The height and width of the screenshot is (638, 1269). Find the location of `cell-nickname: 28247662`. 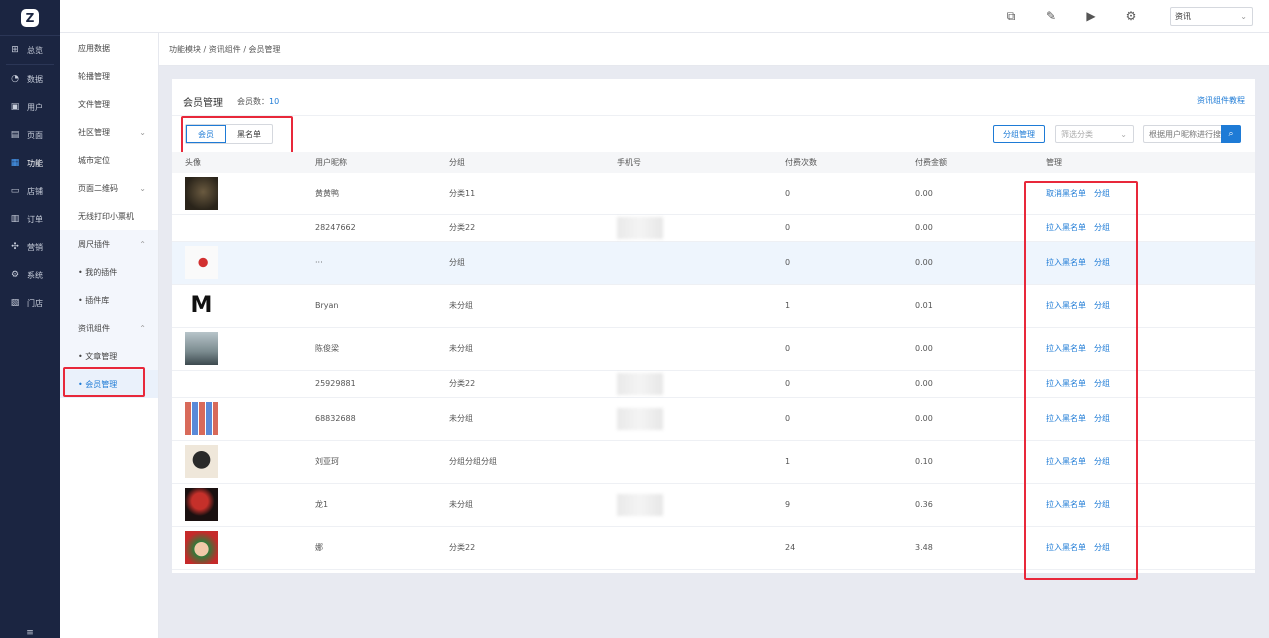

cell-nickname: 28247662 is located at coordinates (369, 228).